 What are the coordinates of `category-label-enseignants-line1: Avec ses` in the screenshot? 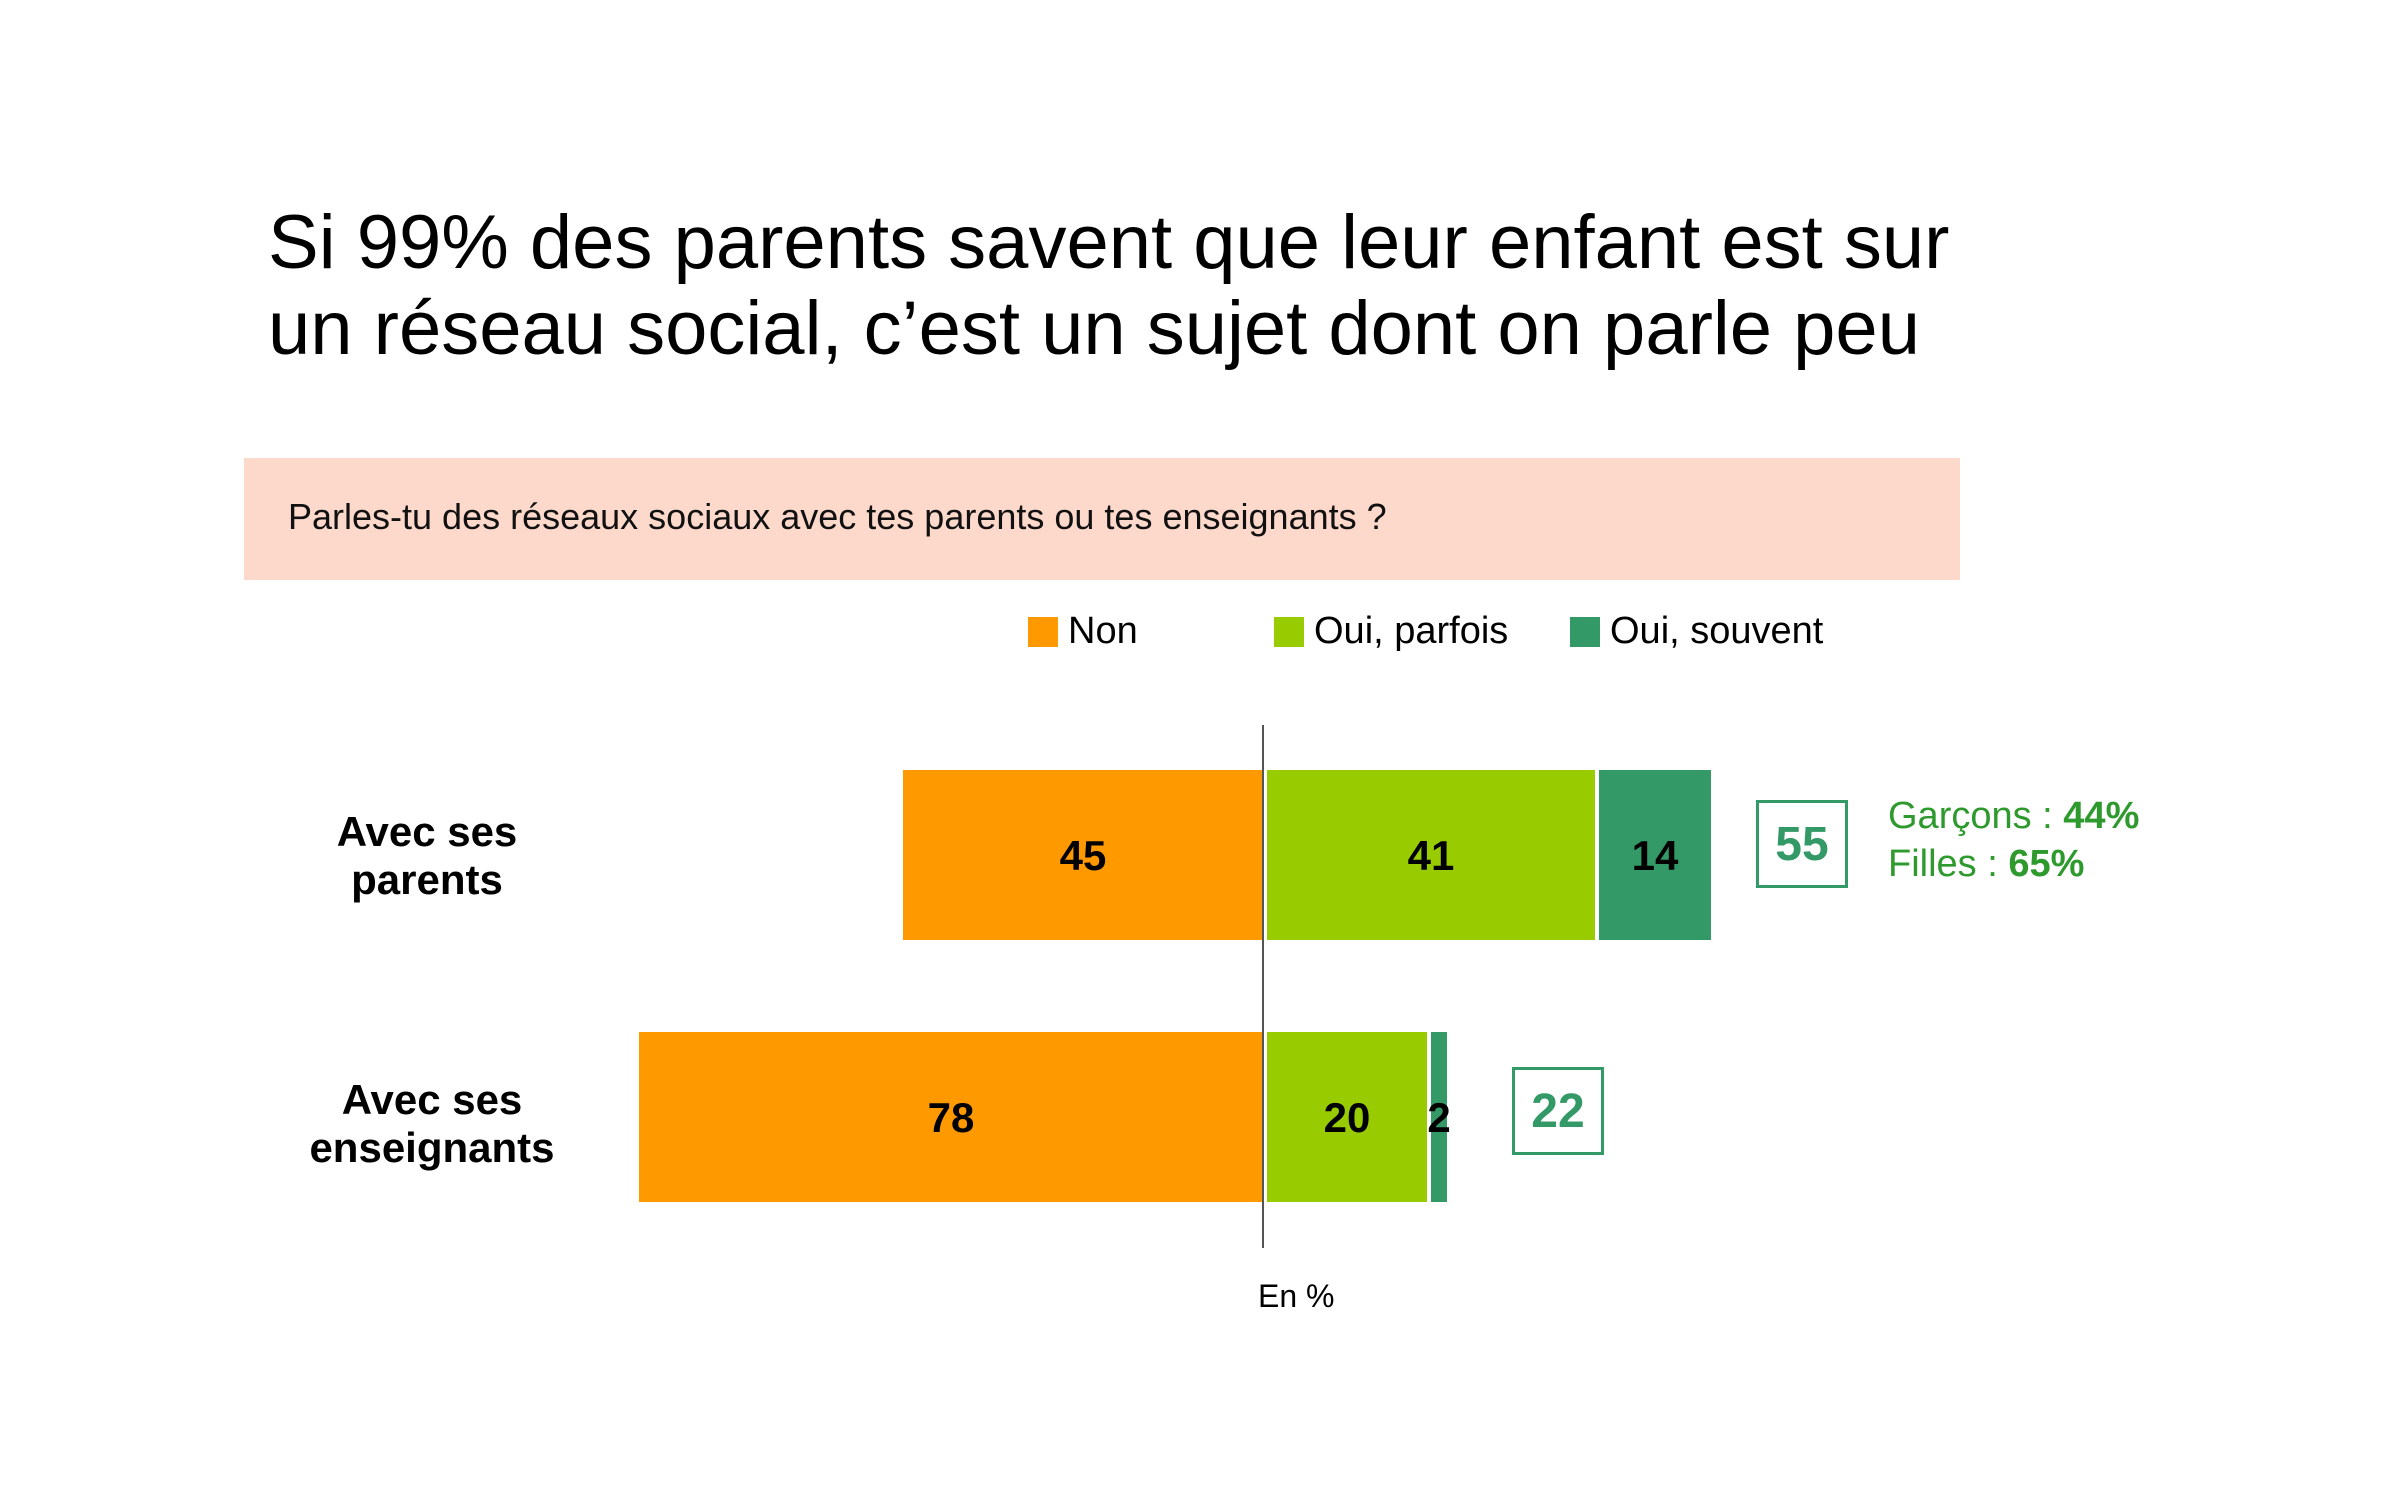 It's located at (432, 1099).